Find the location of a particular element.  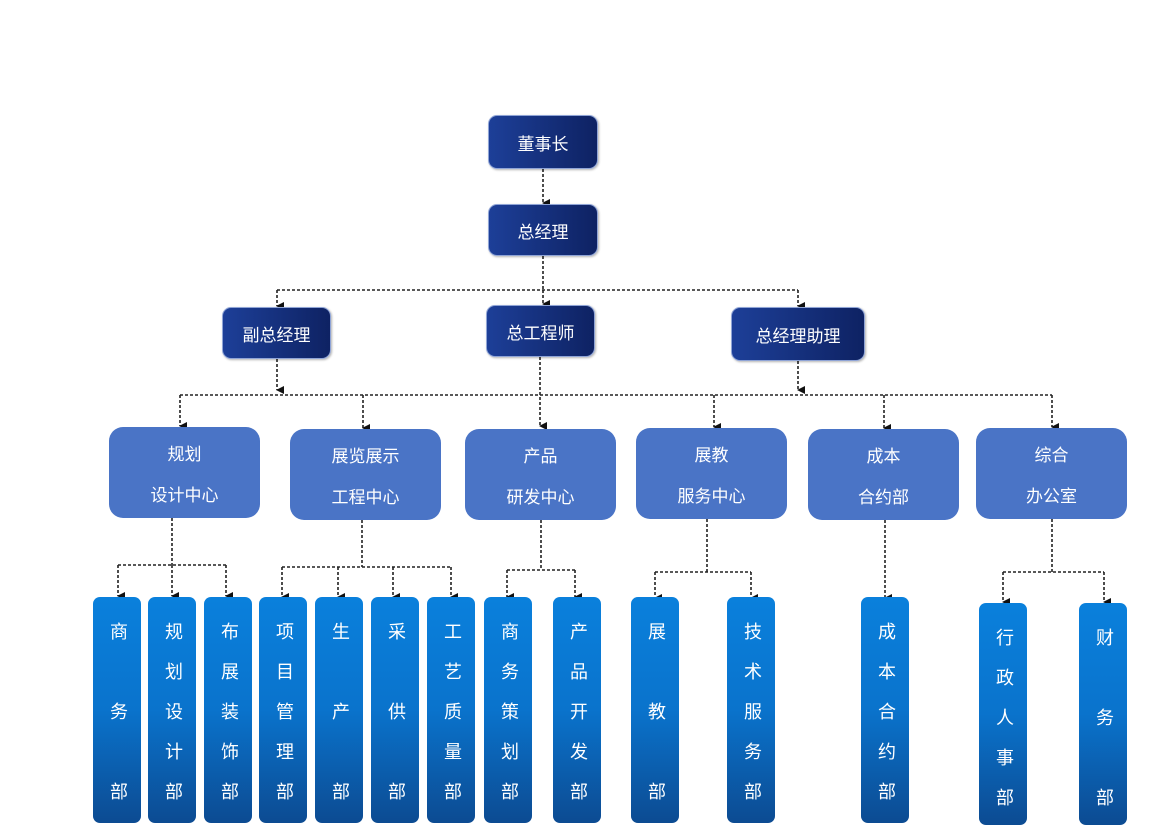

node-chief-engineer: 总工程师 is located at coordinates (540, 331).